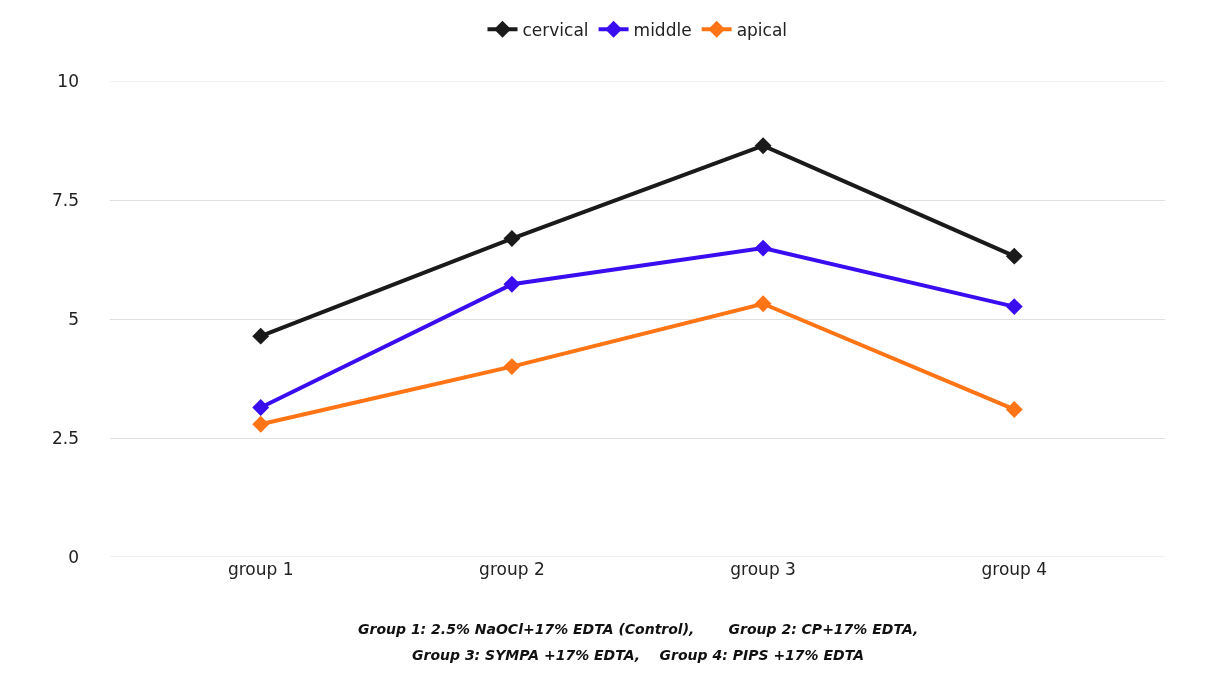 This screenshot has width=1230, height=677. I want to click on y-tick-label: 7.5, so click(65, 199).